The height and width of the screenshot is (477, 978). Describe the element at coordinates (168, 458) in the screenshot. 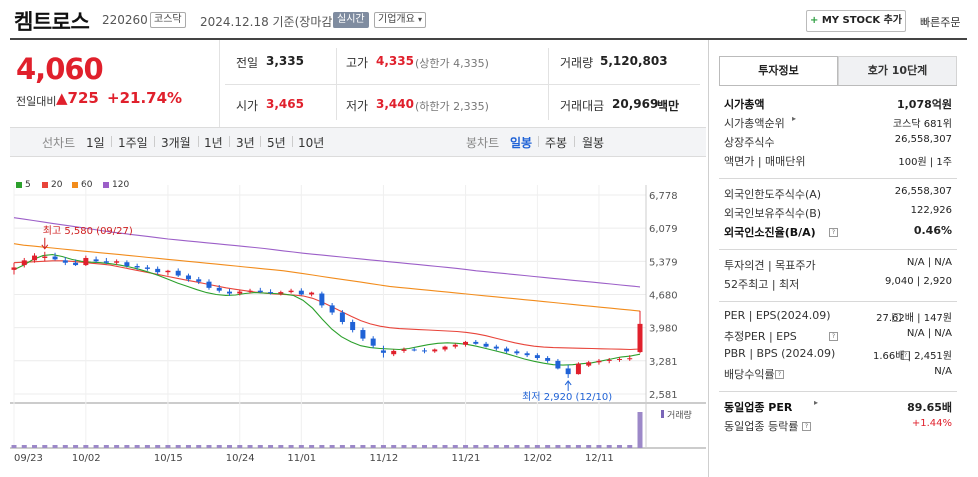

I see `x-tick-label: 10/15` at that location.